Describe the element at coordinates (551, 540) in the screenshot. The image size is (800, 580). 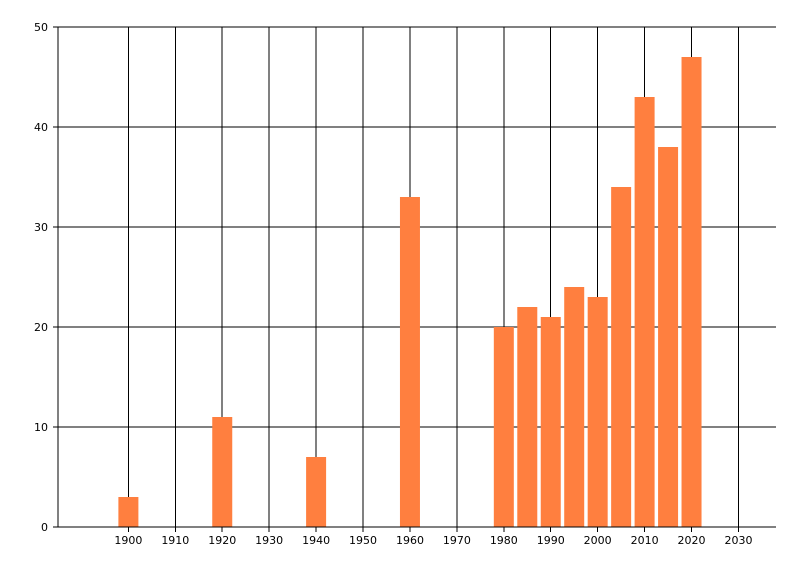
I see `x-tick-label: 1990` at that location.